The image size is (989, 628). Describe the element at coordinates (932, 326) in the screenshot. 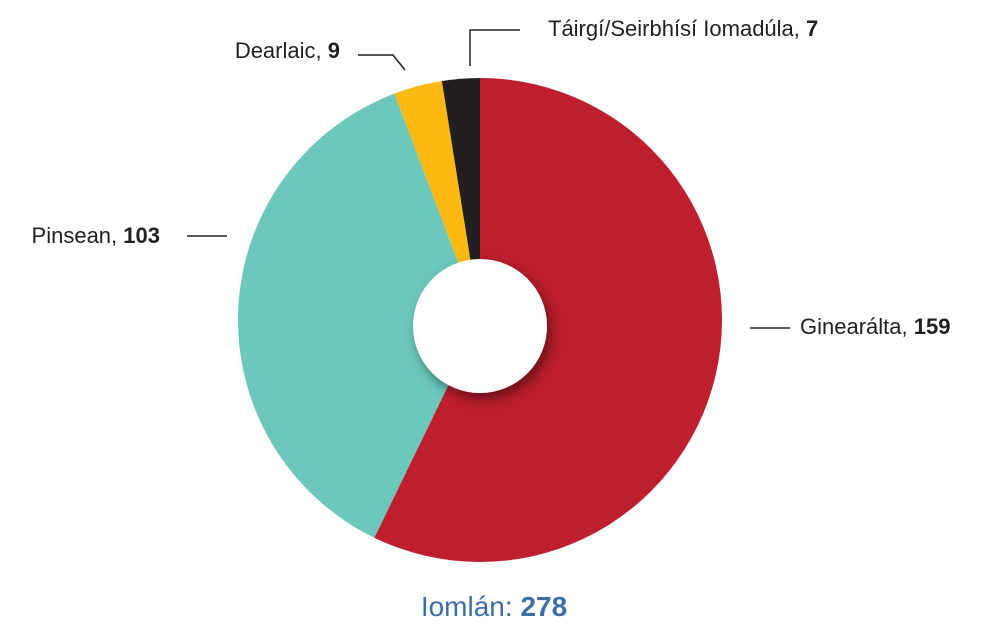

I see `label-value: 159` at that location.